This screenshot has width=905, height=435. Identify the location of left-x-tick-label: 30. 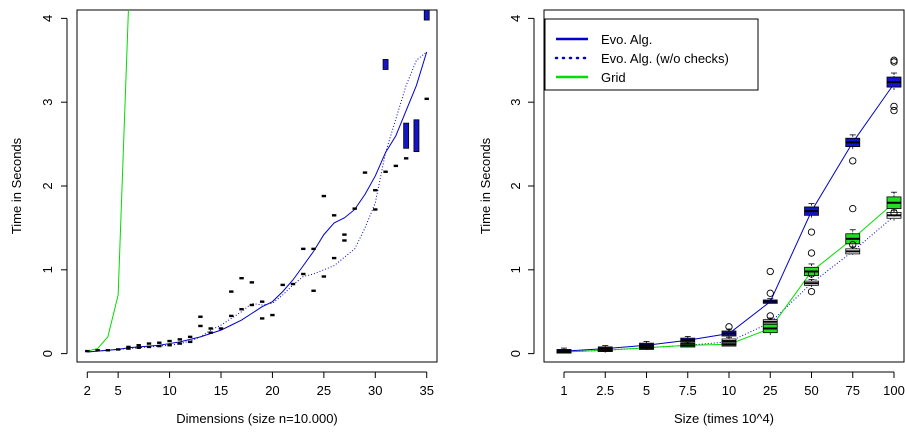
(375, 390).